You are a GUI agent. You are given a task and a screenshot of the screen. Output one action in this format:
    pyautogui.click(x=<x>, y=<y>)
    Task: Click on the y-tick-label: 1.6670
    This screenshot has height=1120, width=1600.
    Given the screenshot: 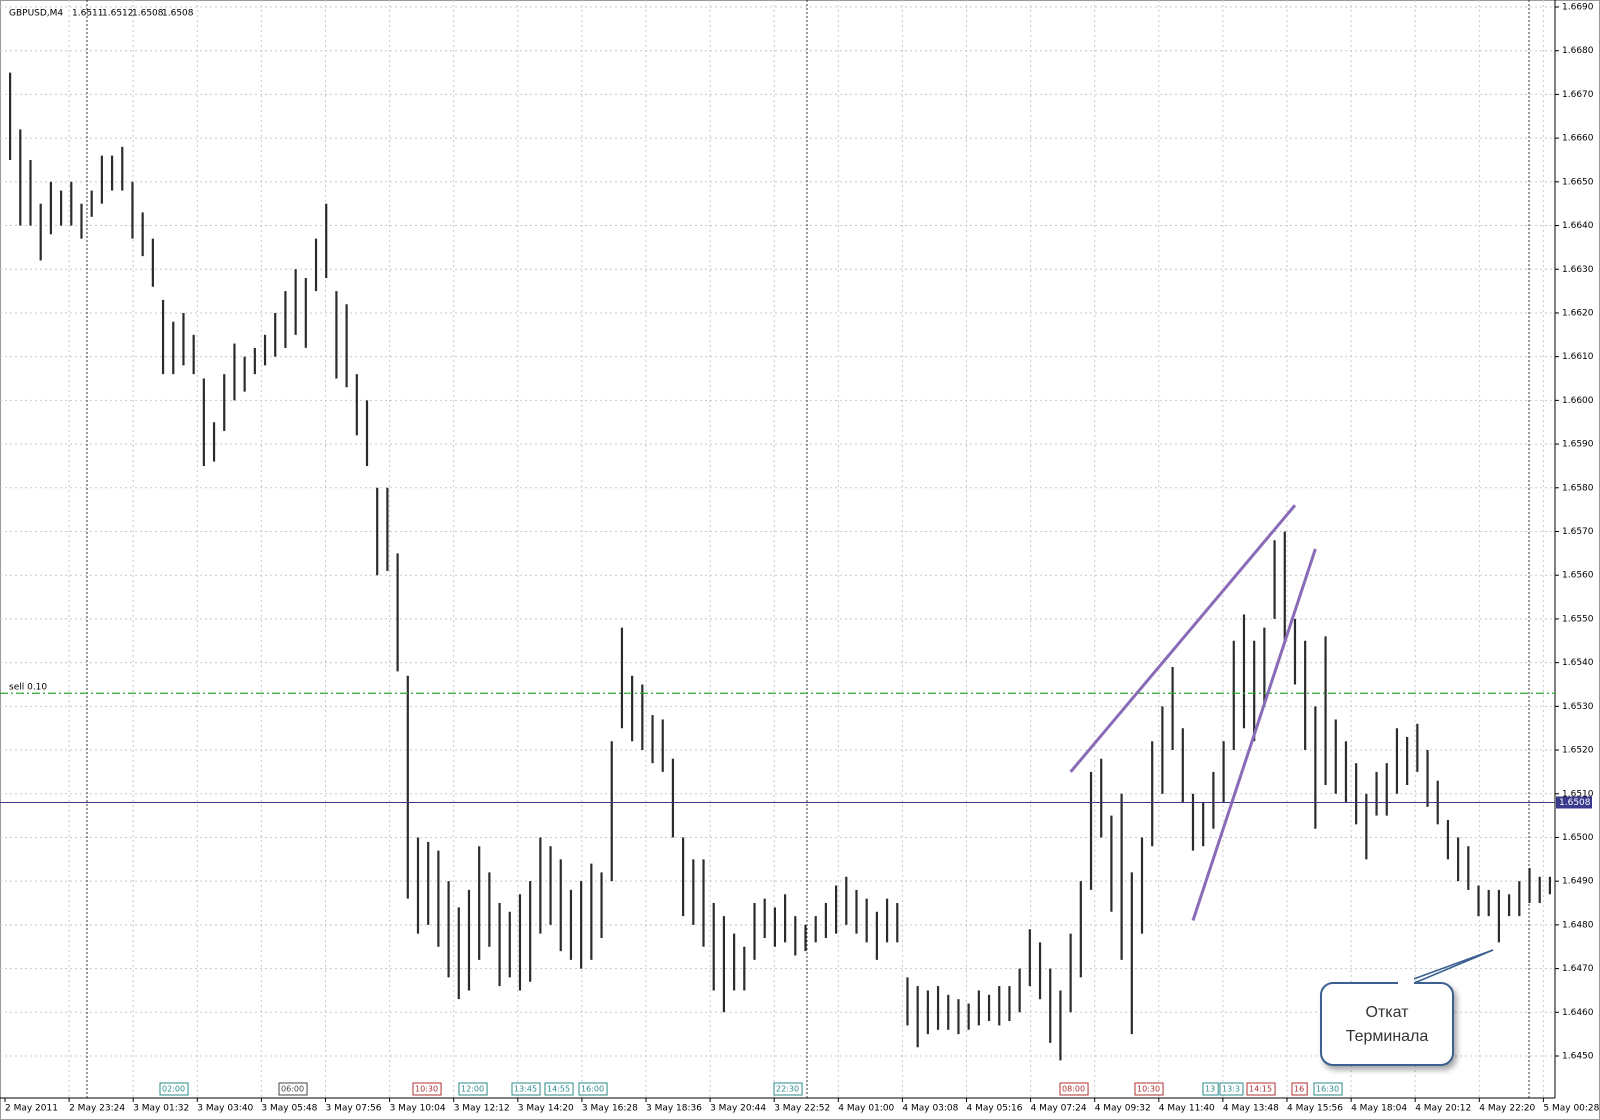 What is the action you would take?
    pyautogui.click(x=1578, y=95)
    